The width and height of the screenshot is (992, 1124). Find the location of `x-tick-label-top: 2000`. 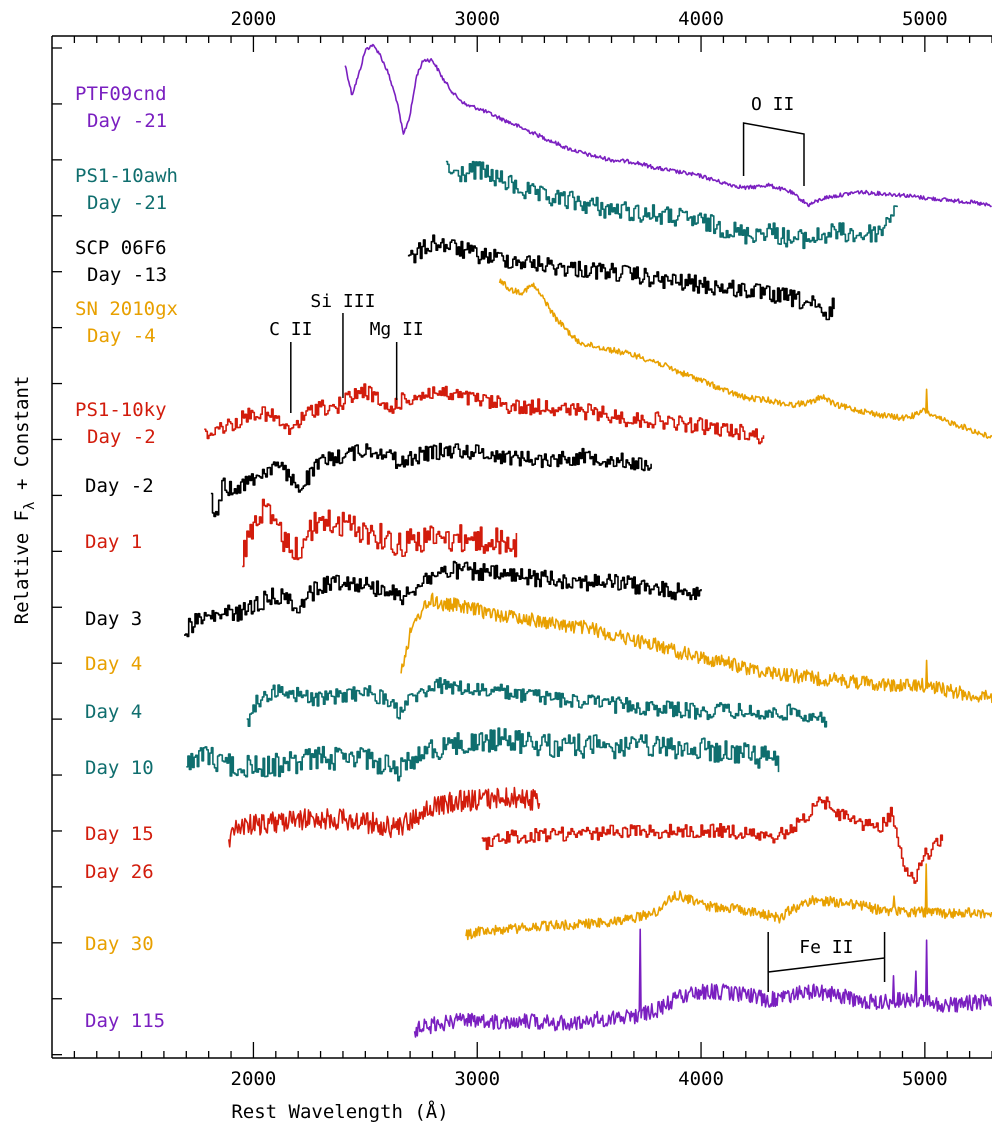

x-tick-label-top: 2000 is located at coordinates (254, 19).